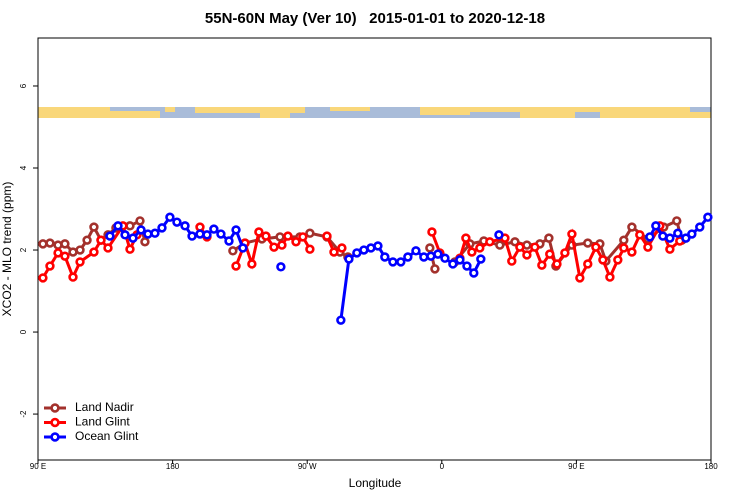 Image resolution: width=750 pixels, height=500 pixels. I want to click on x-tick-label: 90 W, so click(307, 466).